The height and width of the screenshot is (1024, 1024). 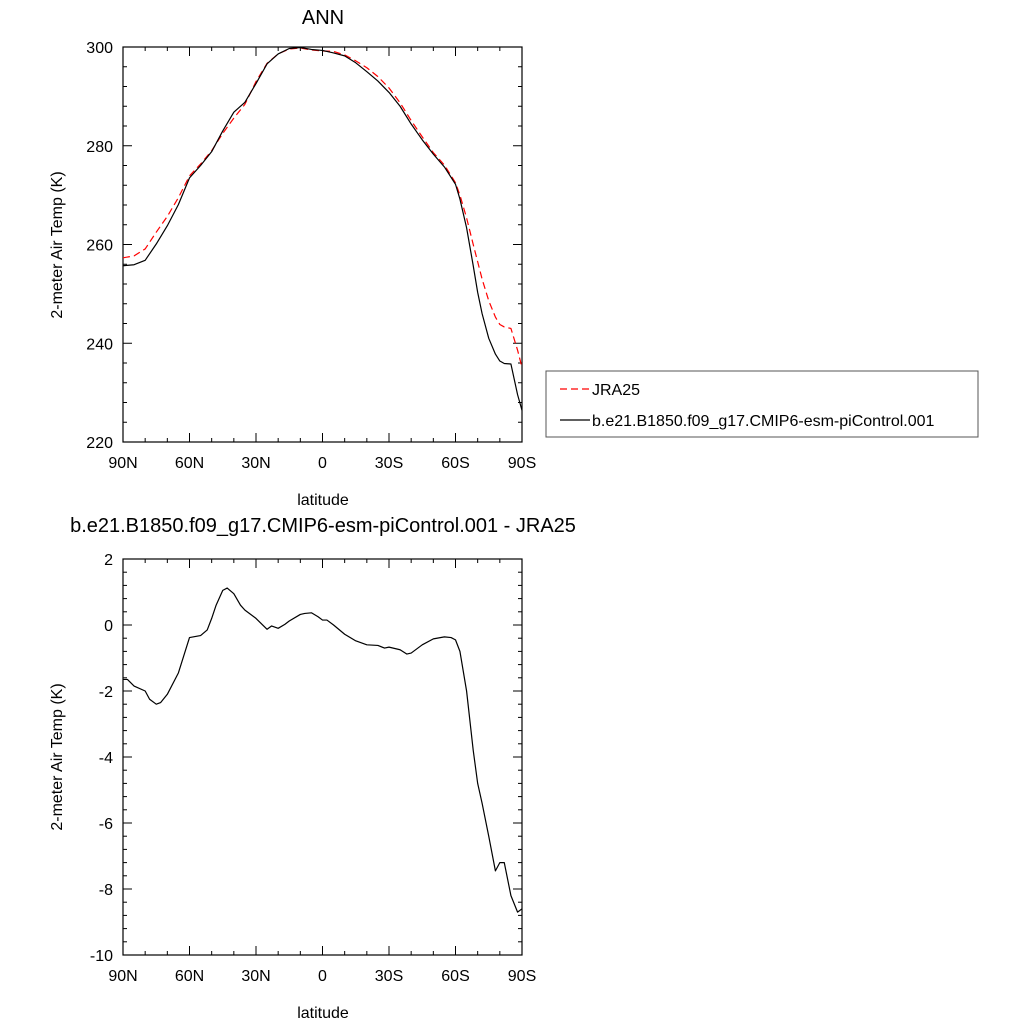 I want to click on top-y-axis-title: 2-meter Air Temp (K), so click(x=57, y=244).